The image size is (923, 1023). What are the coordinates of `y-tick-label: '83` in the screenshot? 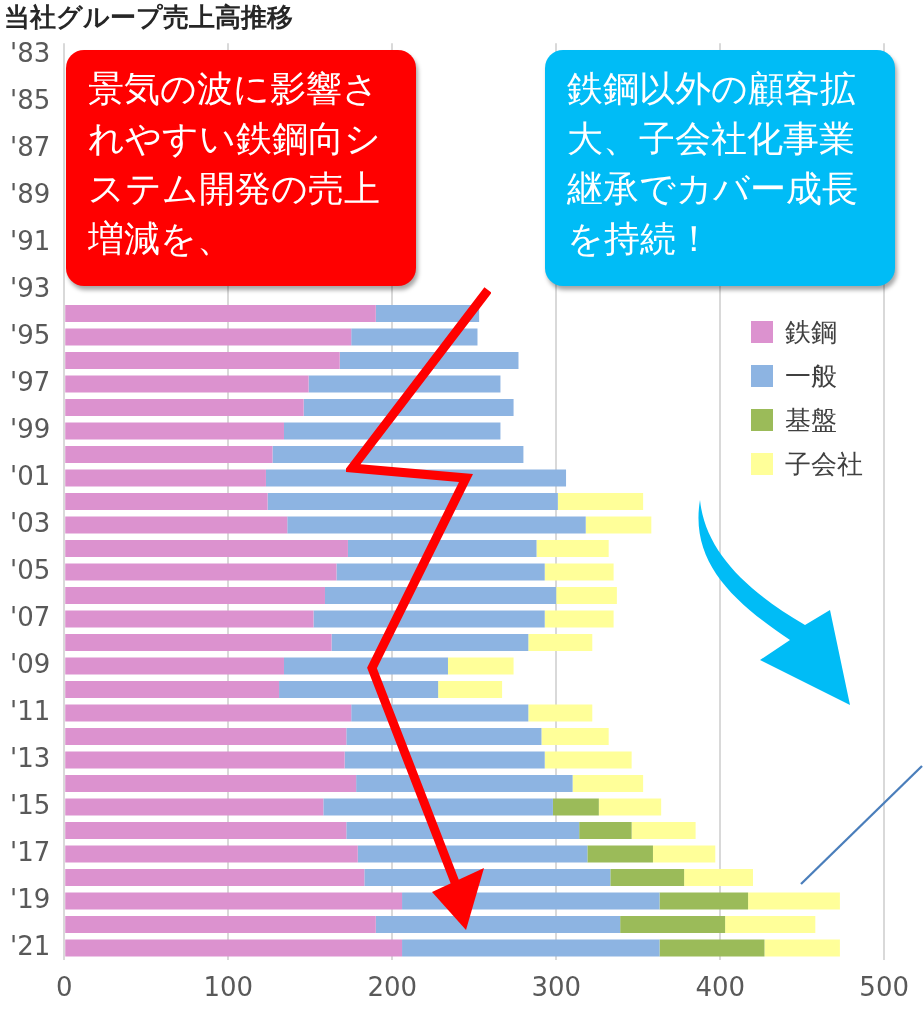 It's located at (30, 52).